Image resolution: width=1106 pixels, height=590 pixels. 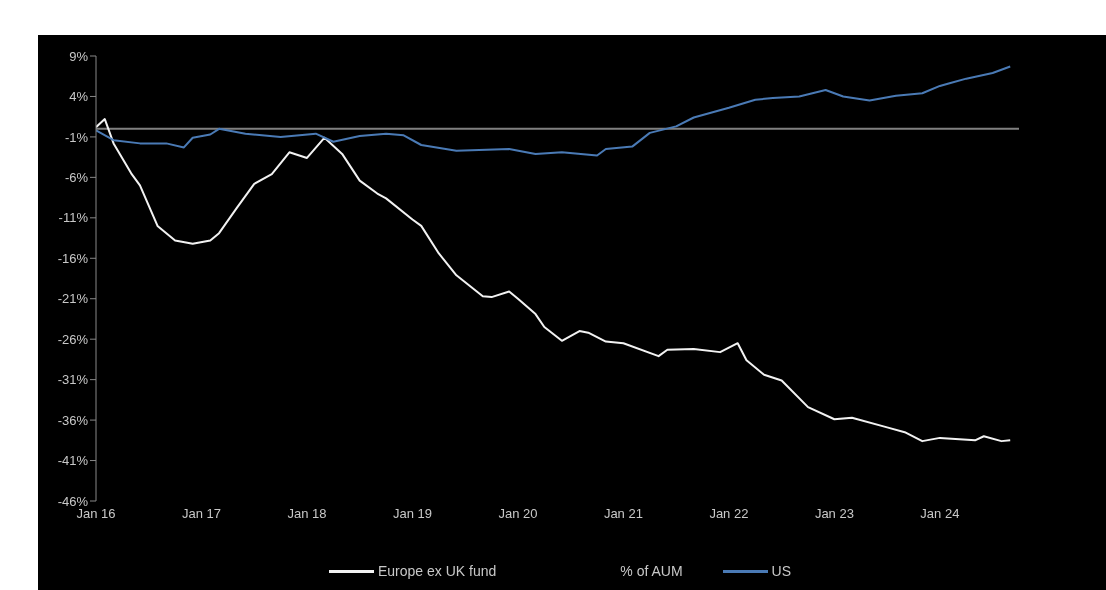 I want to click on x-tick-label: Jan 21, so click(x=623, y=514).